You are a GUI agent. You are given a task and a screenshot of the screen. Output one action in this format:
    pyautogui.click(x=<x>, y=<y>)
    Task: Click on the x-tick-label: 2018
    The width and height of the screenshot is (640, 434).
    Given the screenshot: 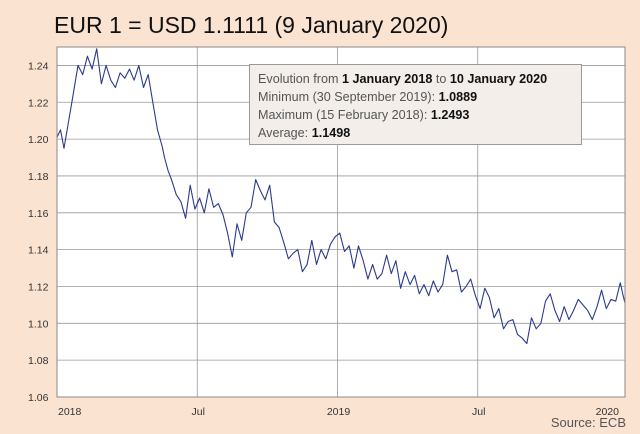 What is the action you would take?
    pyautogui.click(x=70, y=412)
    